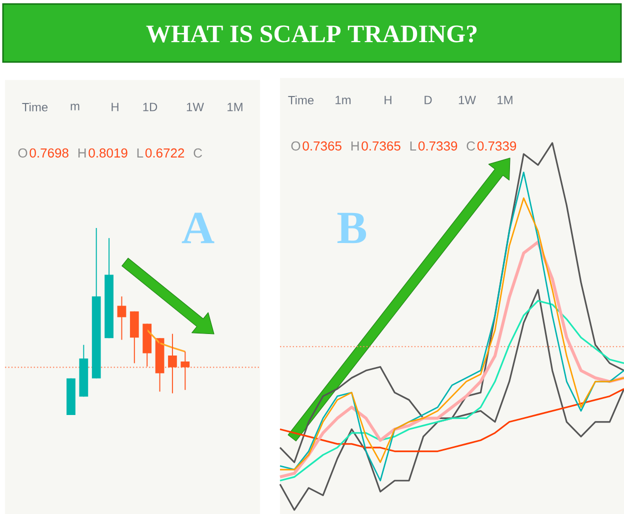 The image size is (624, 514). What do you see at coordinates (351, 228) in the screenshot?
I see `annotation: B` at bounding box center [351, 228].